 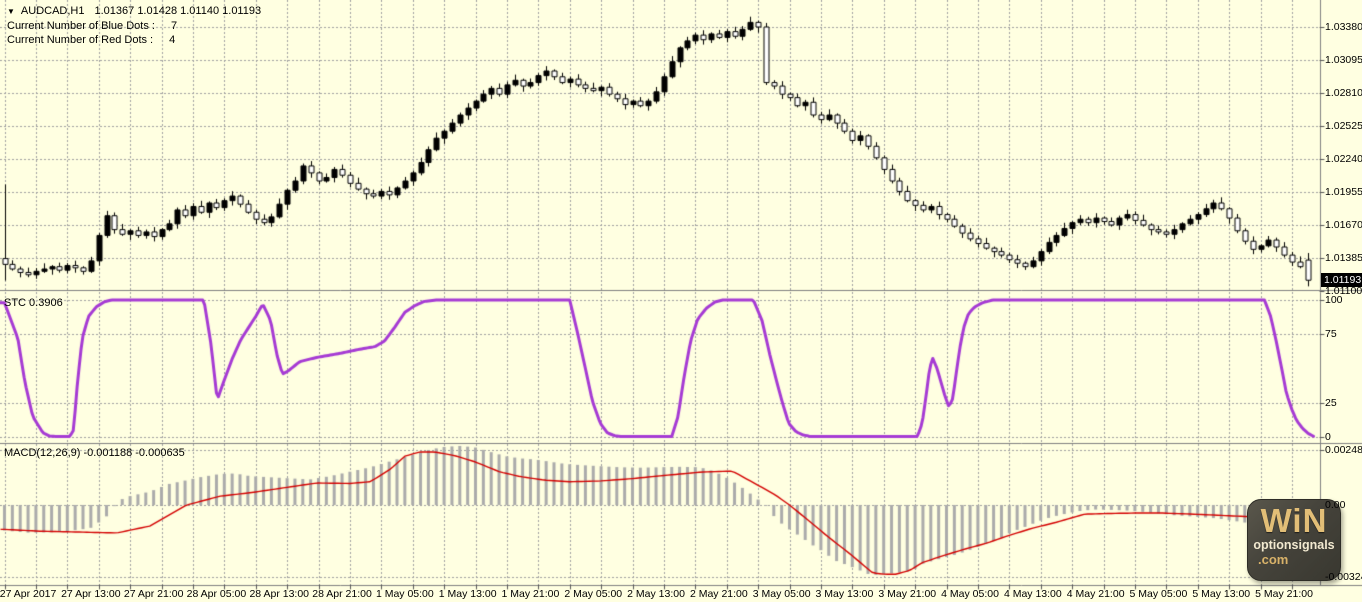 What do you see at coordinates (172, 40) in the screenshot?
I see `red-dots-value: 4` at bounding box center [172, 40].